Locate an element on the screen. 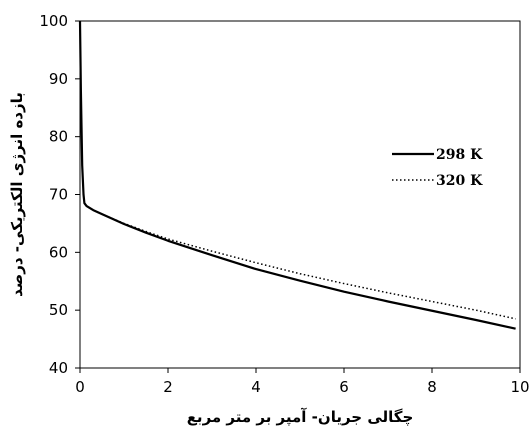  x-tick-label: 2 is located at coordinates (168, 387).